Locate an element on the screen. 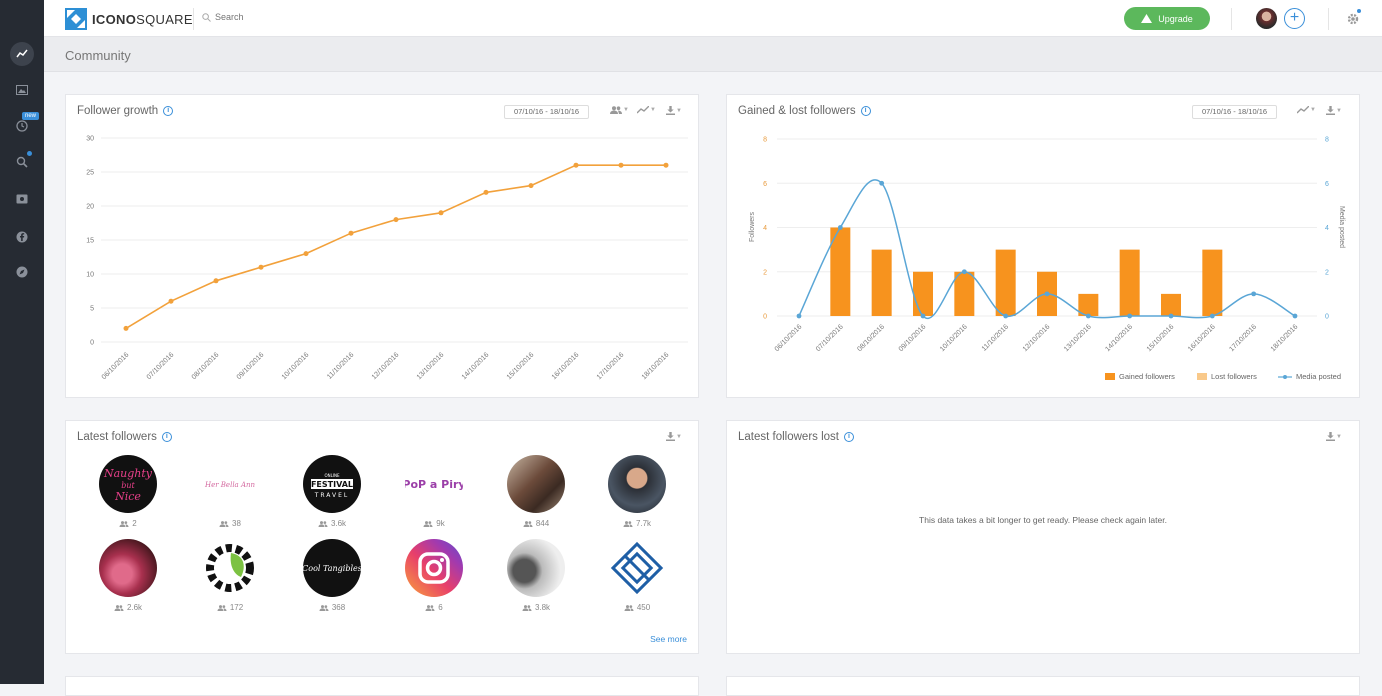 This screenshot has width=1382, height=696. follower-item: 2.6k is located at coordinates (128, 575).